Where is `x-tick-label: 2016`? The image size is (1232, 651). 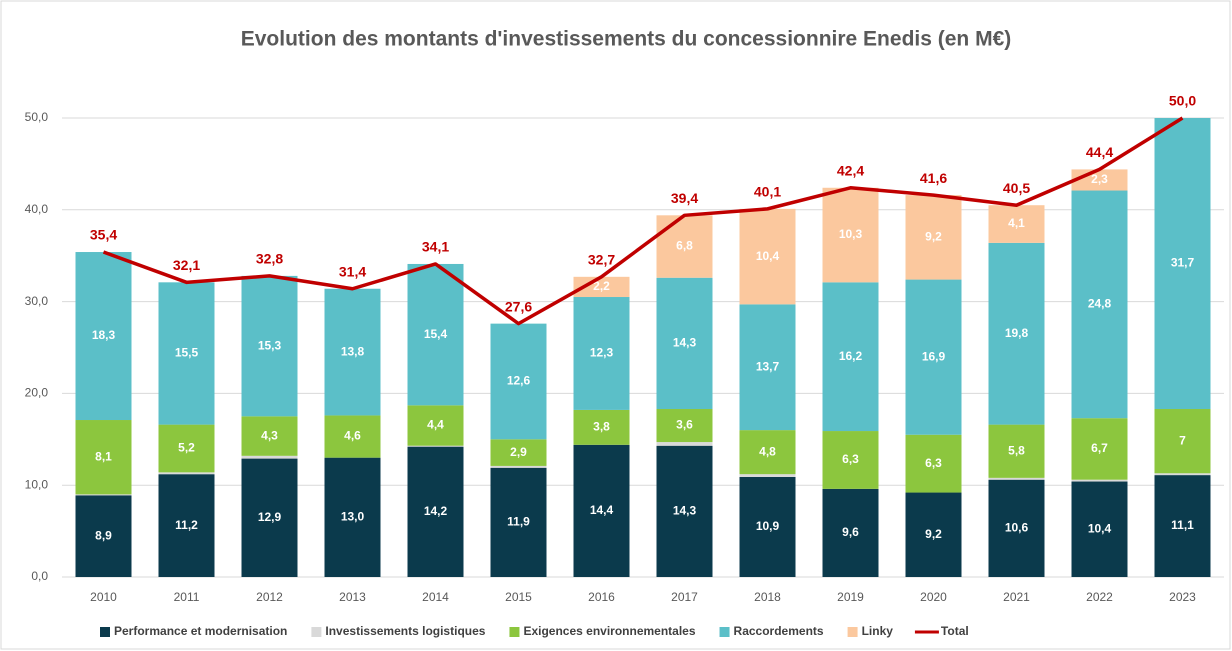
x-tick-label: 2016 is located at coordinates (601, 597).